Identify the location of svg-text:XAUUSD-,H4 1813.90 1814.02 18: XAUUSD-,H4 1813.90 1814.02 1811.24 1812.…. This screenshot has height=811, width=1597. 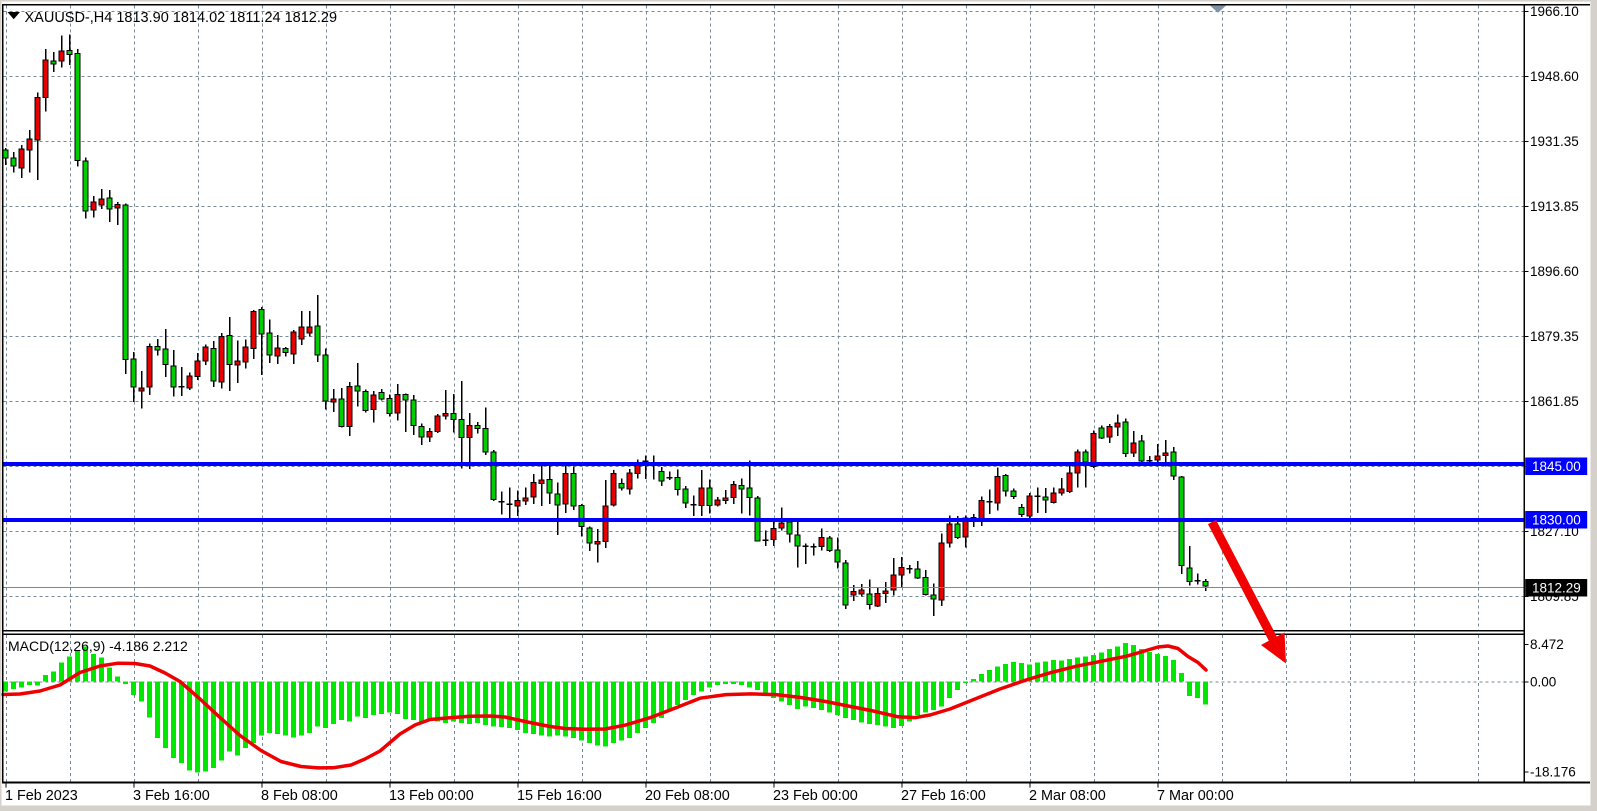
(181, 18).